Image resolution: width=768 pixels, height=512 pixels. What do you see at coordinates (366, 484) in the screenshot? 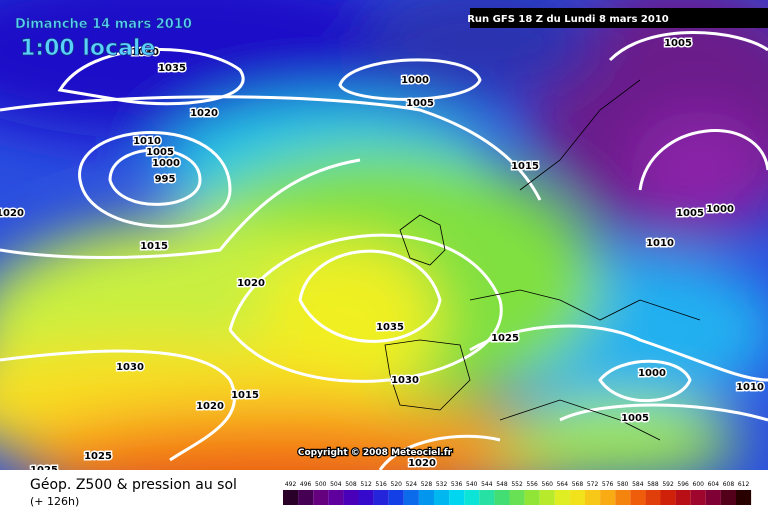
I see `legend-label: 512` at bounding box center [366, 484].